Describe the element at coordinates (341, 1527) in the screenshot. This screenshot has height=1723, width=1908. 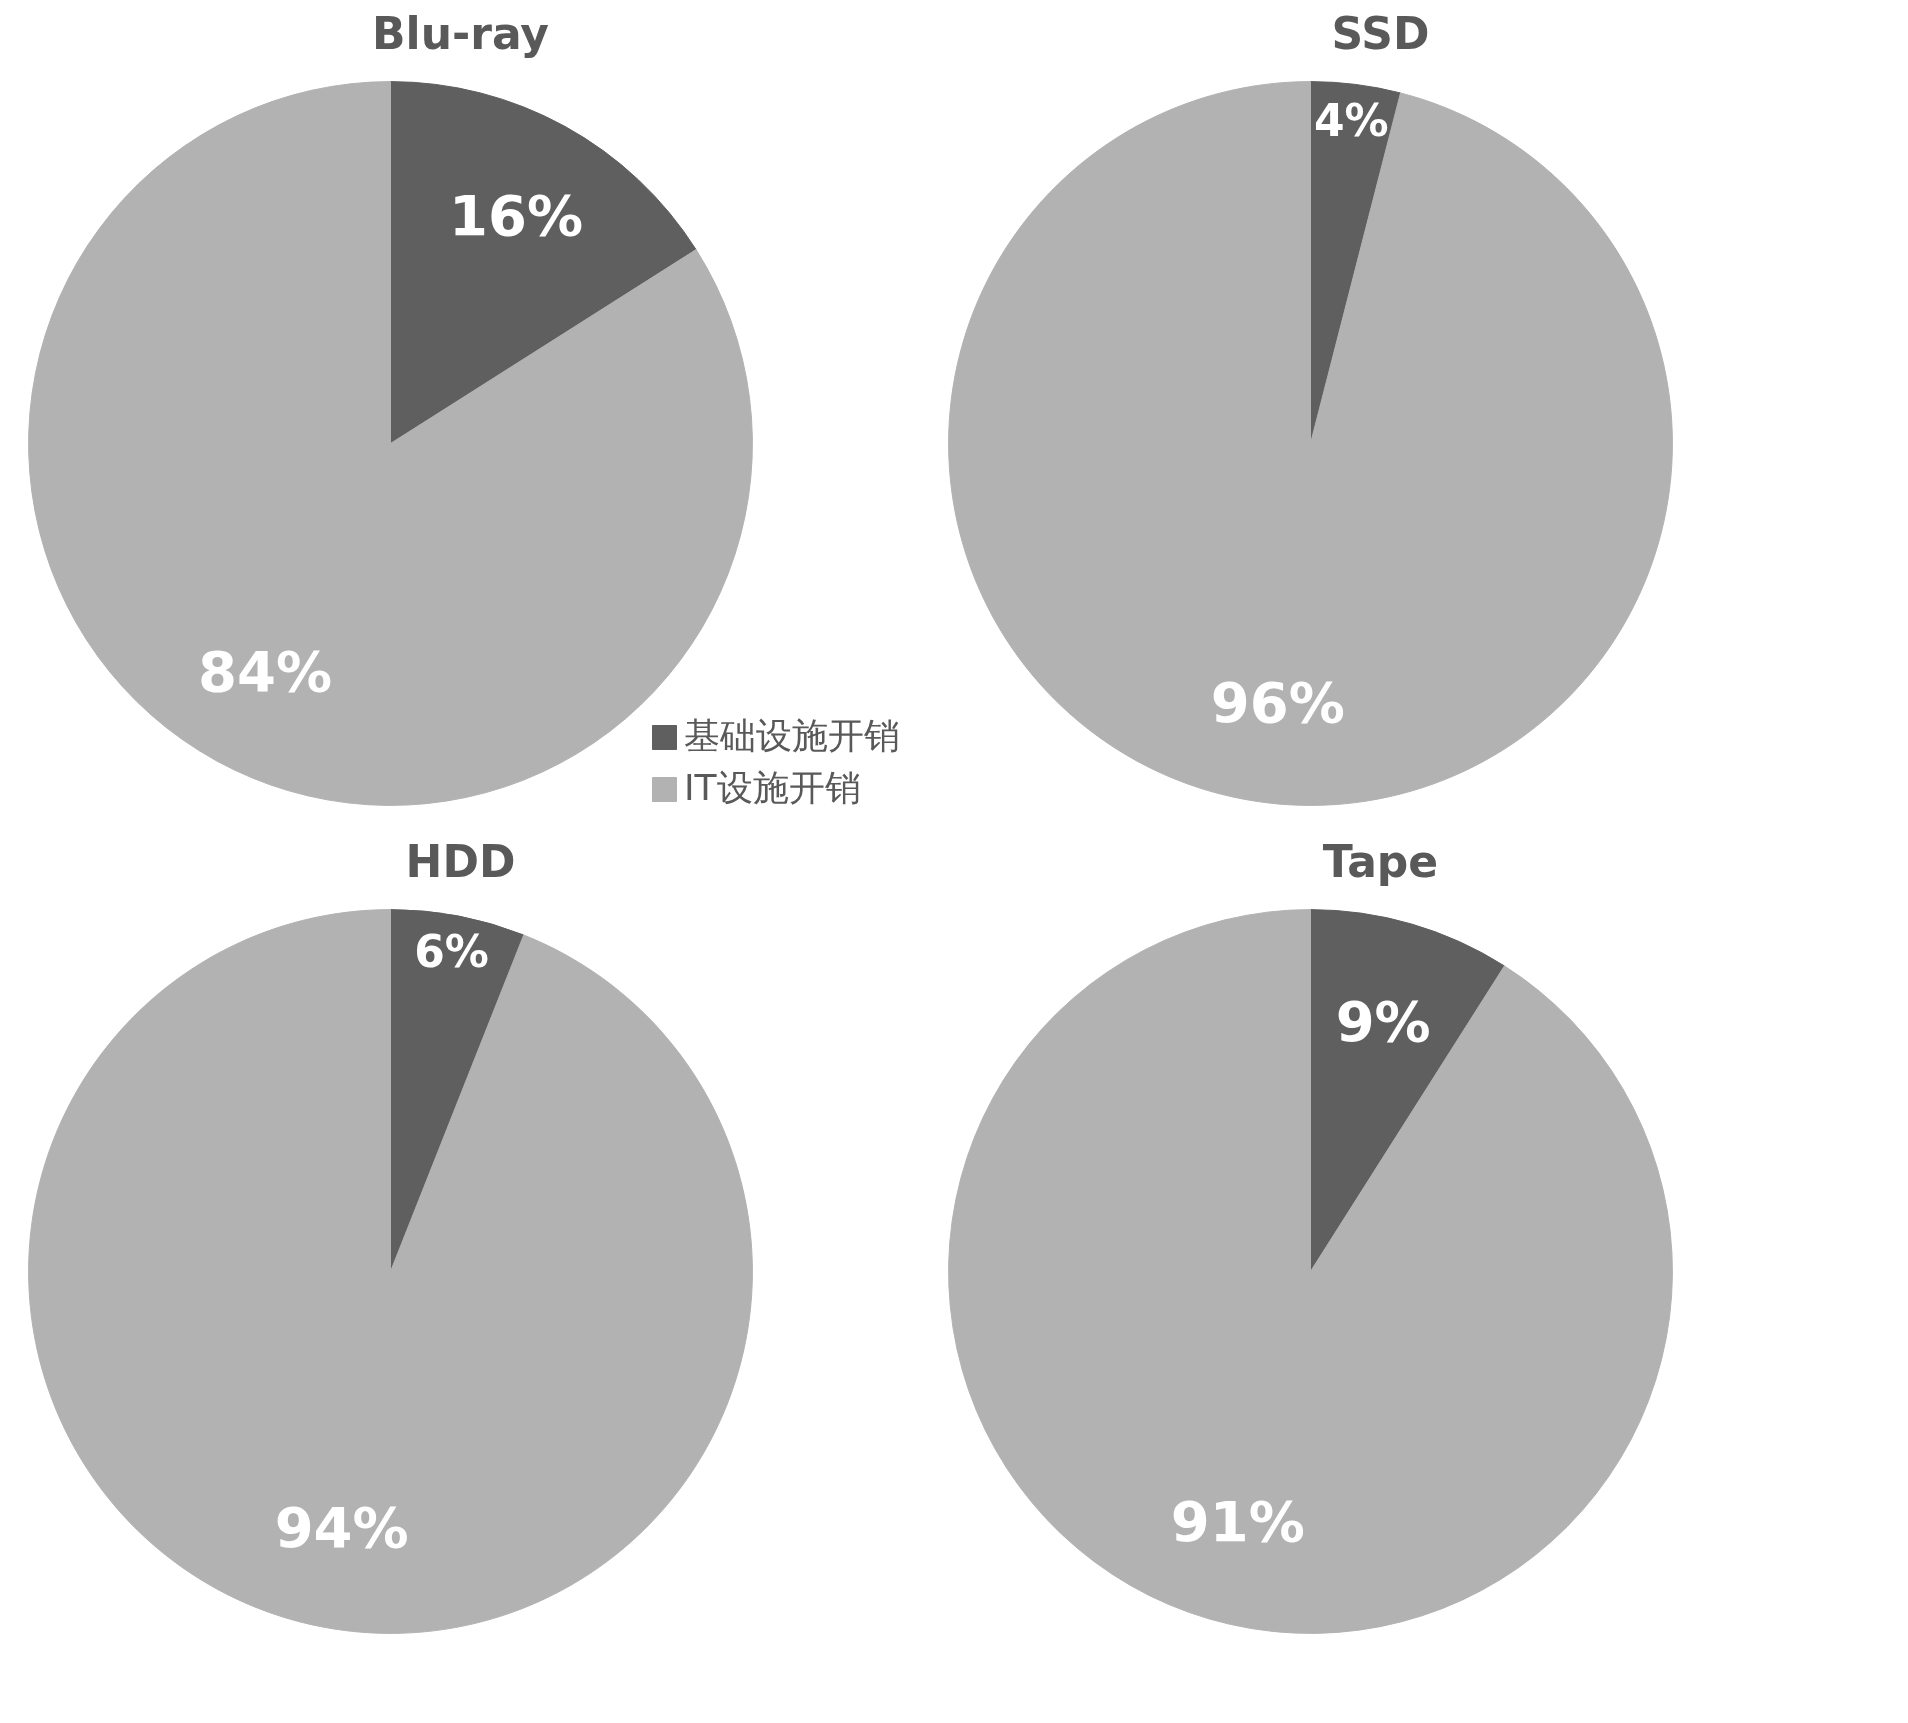
I see `data-label: 94%` at that location.